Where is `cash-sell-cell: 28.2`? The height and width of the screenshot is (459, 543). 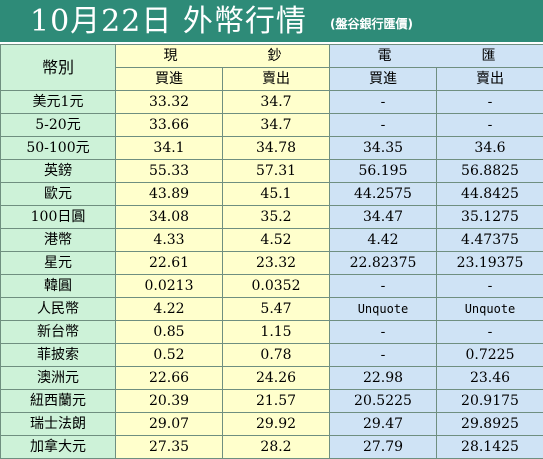 cash-sell-cell: 28.2 is located at coordinates (276, 447).